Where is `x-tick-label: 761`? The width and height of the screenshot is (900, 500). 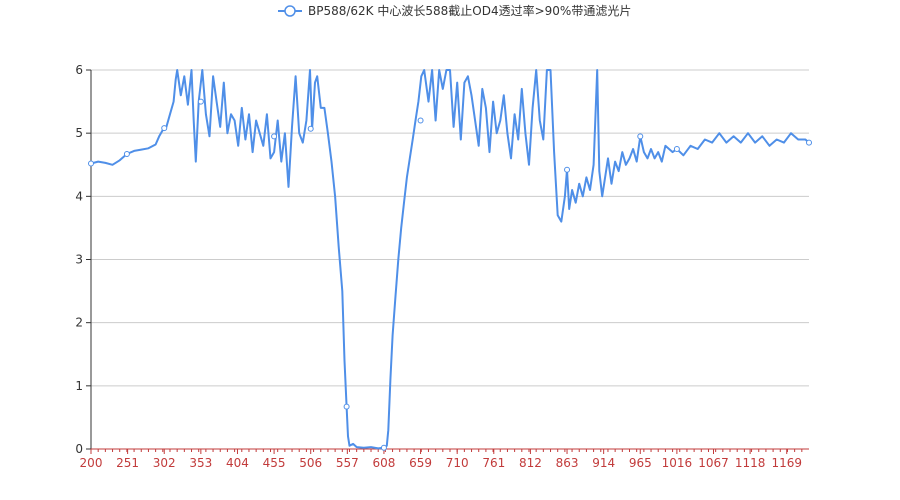
x-tick-label: 761 is located at coordinates (493, 463).